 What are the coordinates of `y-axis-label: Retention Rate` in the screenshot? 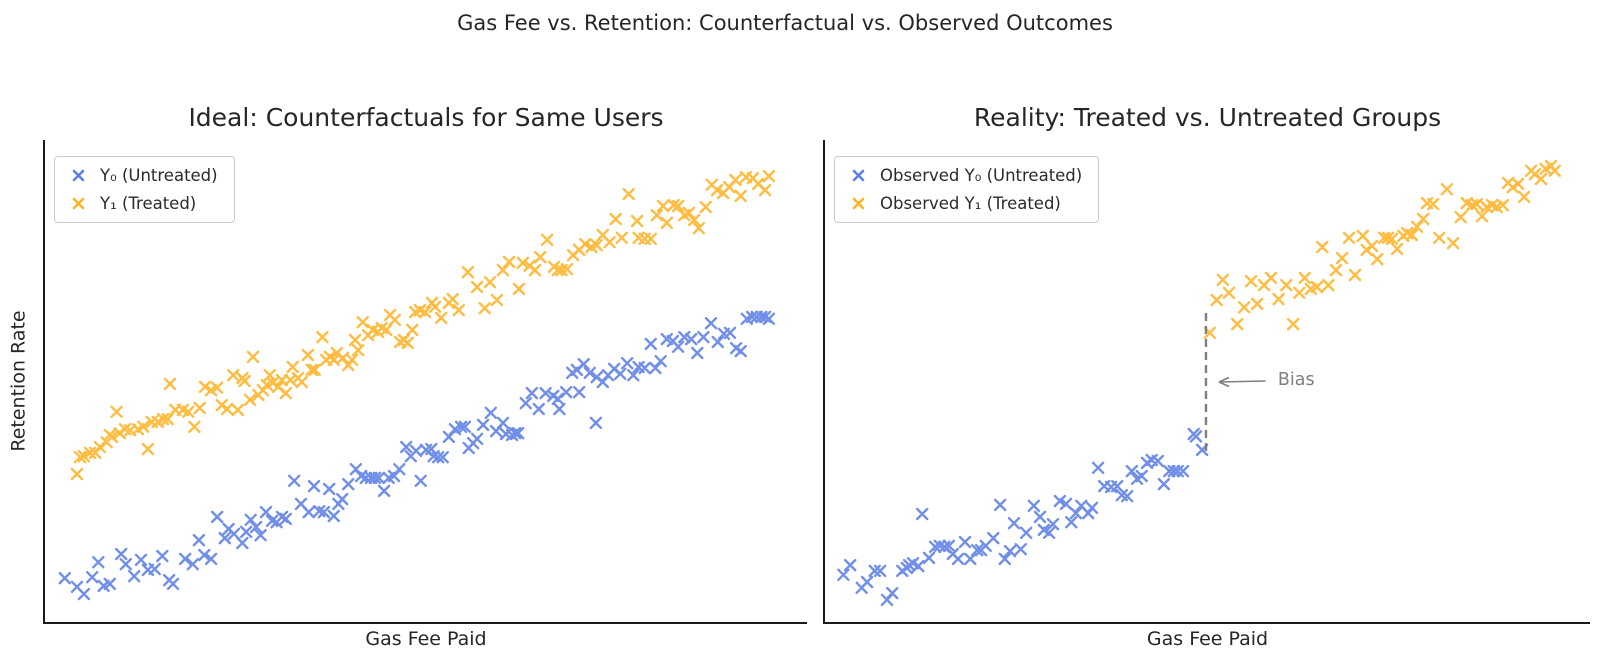 It's located at (19, 381).